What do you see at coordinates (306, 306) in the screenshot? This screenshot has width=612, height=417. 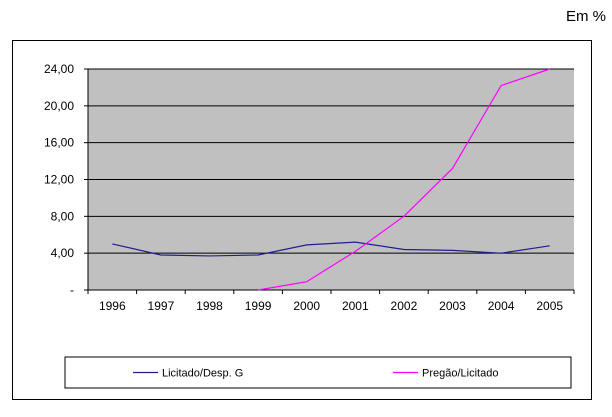 I see `x-tick-label: 2000` at bounding box center [306, 306].